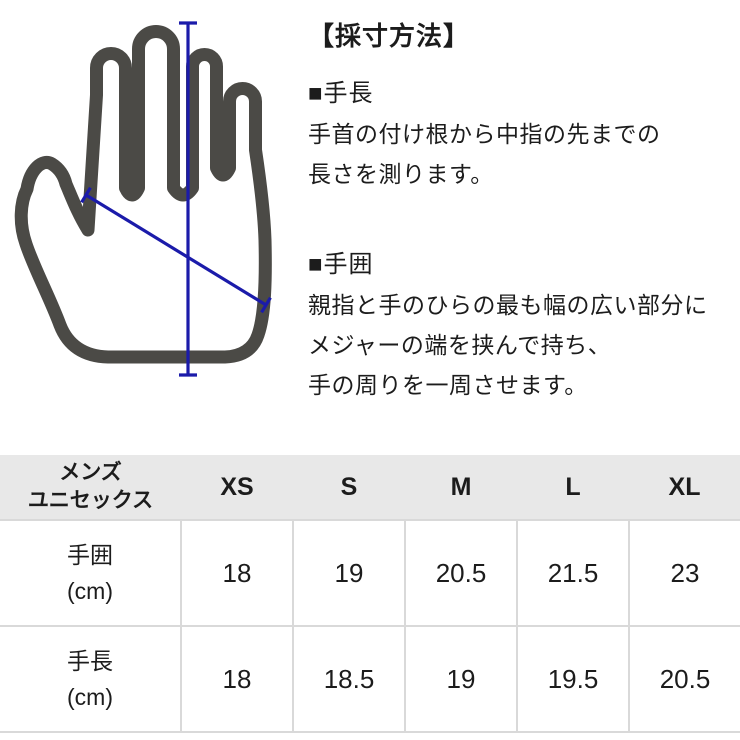  I want to click on size-header-s: S, so click(349, 487).